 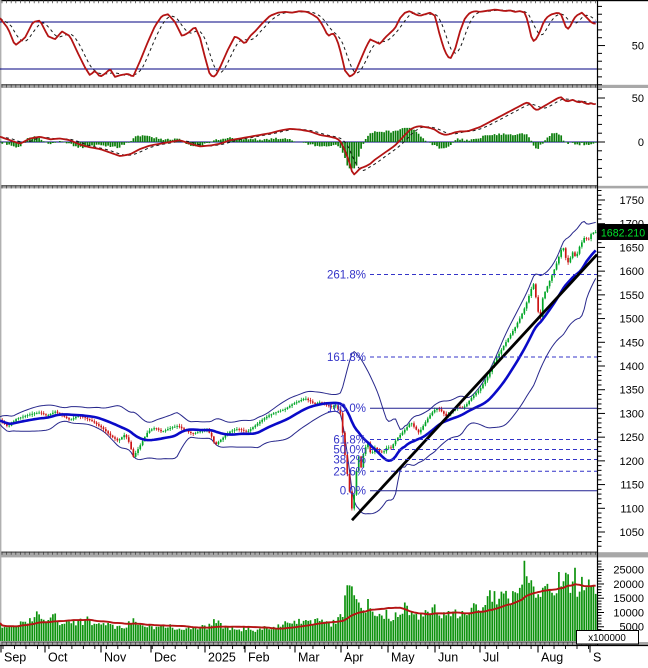 What do you see at coordinates (628, 599) in the screenshot?
I see `volume-tick-label: 15000` at bounding box center [628, 599].